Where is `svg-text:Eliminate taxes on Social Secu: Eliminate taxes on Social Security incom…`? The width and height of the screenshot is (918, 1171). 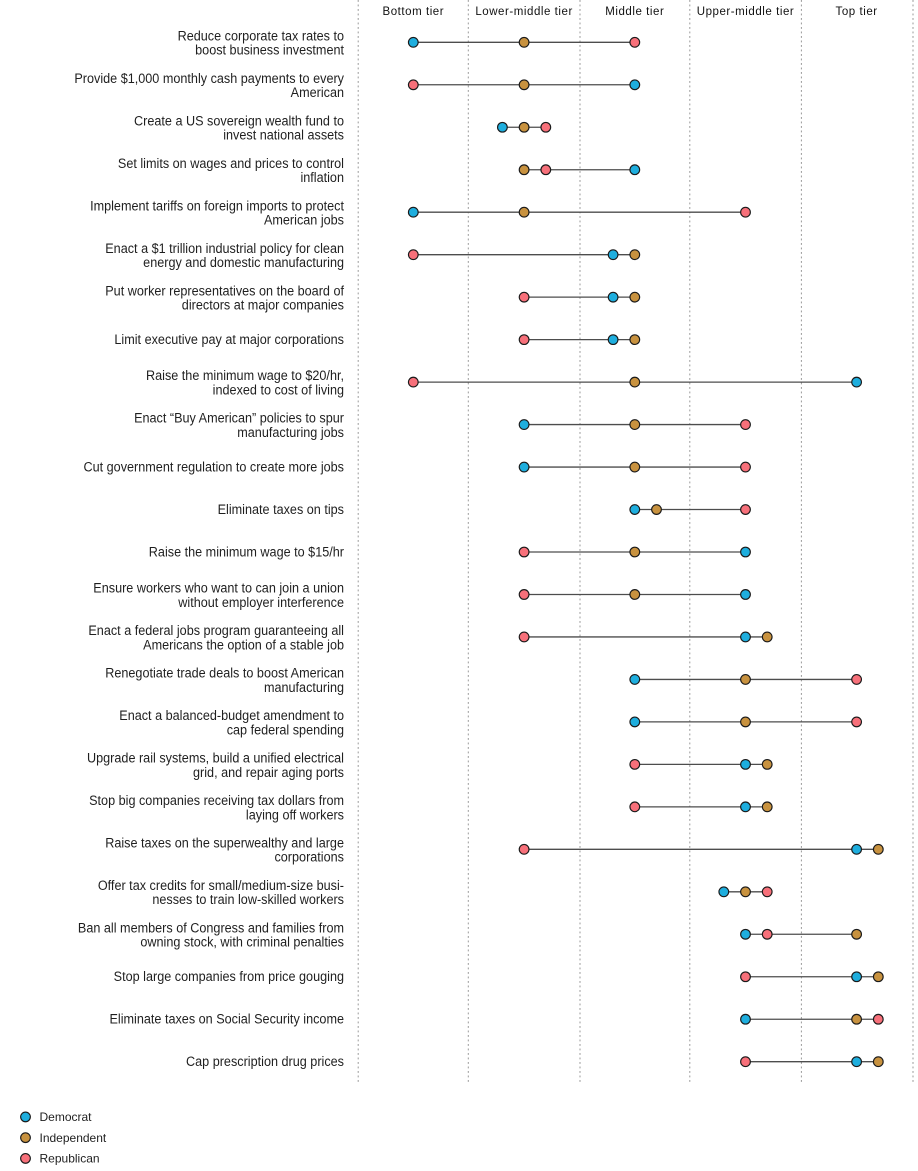 svg-text:Eliminate taxes on Social Secu: Eliminate taxes on Social Security incom… is located at coordinates (226, 1019).